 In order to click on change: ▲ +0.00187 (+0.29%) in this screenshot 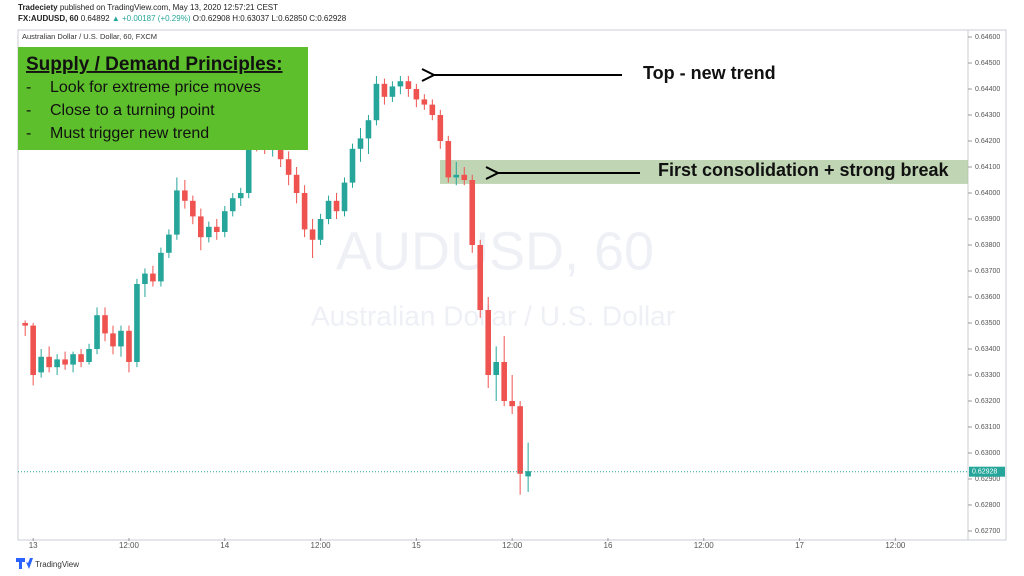, I will do `click(151, 18)`.